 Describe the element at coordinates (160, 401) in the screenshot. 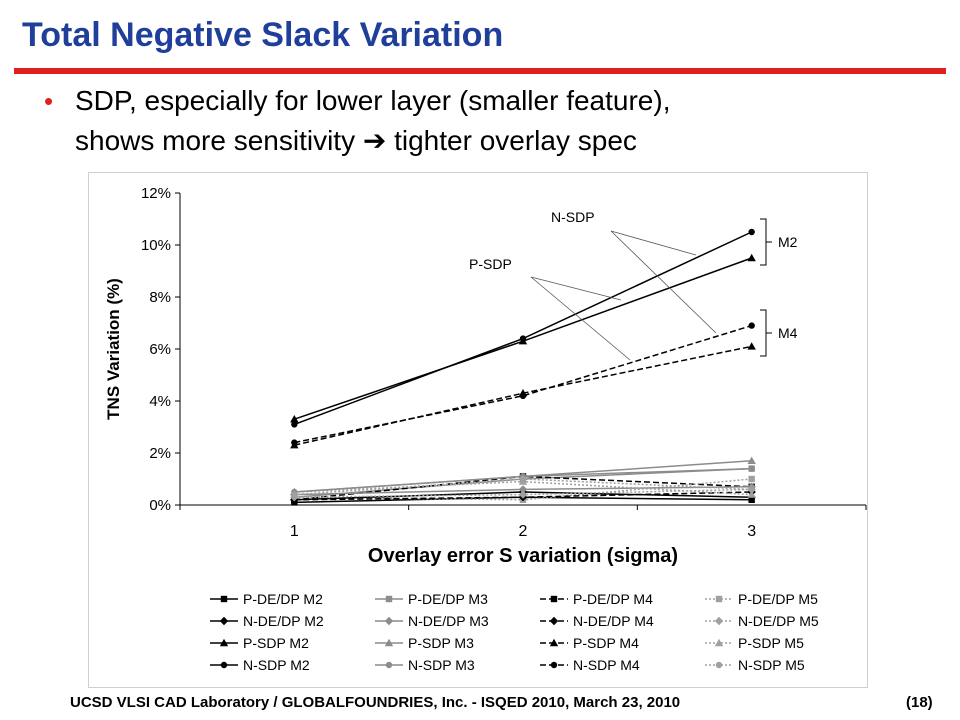

I see `y-tick-label: 4%` at that location.